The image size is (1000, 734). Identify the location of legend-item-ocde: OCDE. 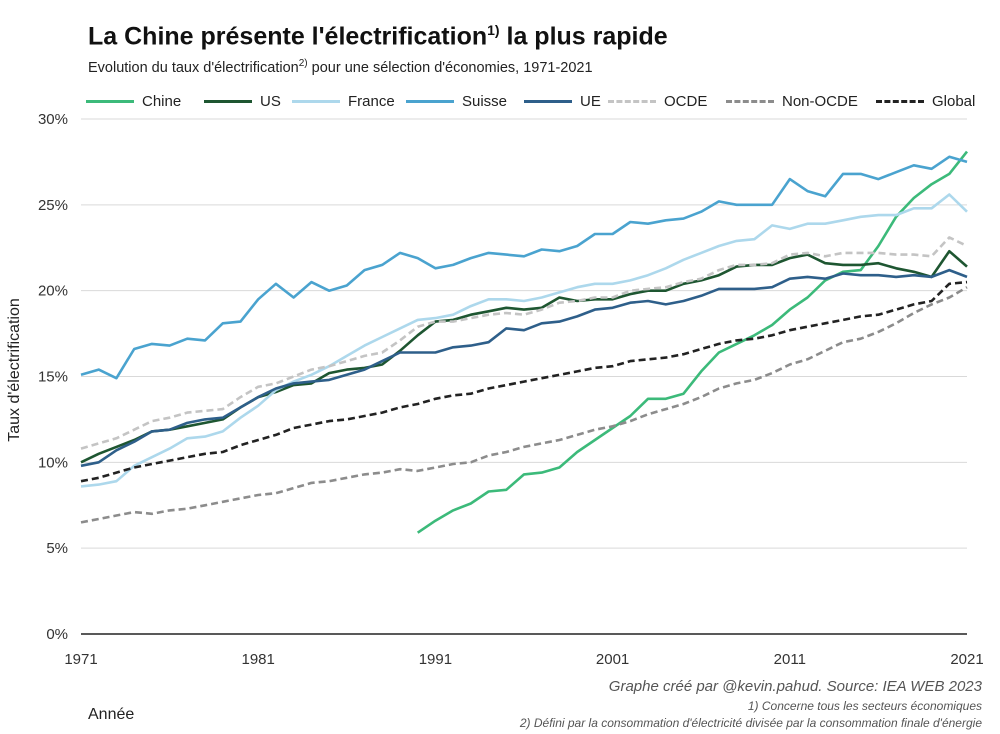
(657, 101).